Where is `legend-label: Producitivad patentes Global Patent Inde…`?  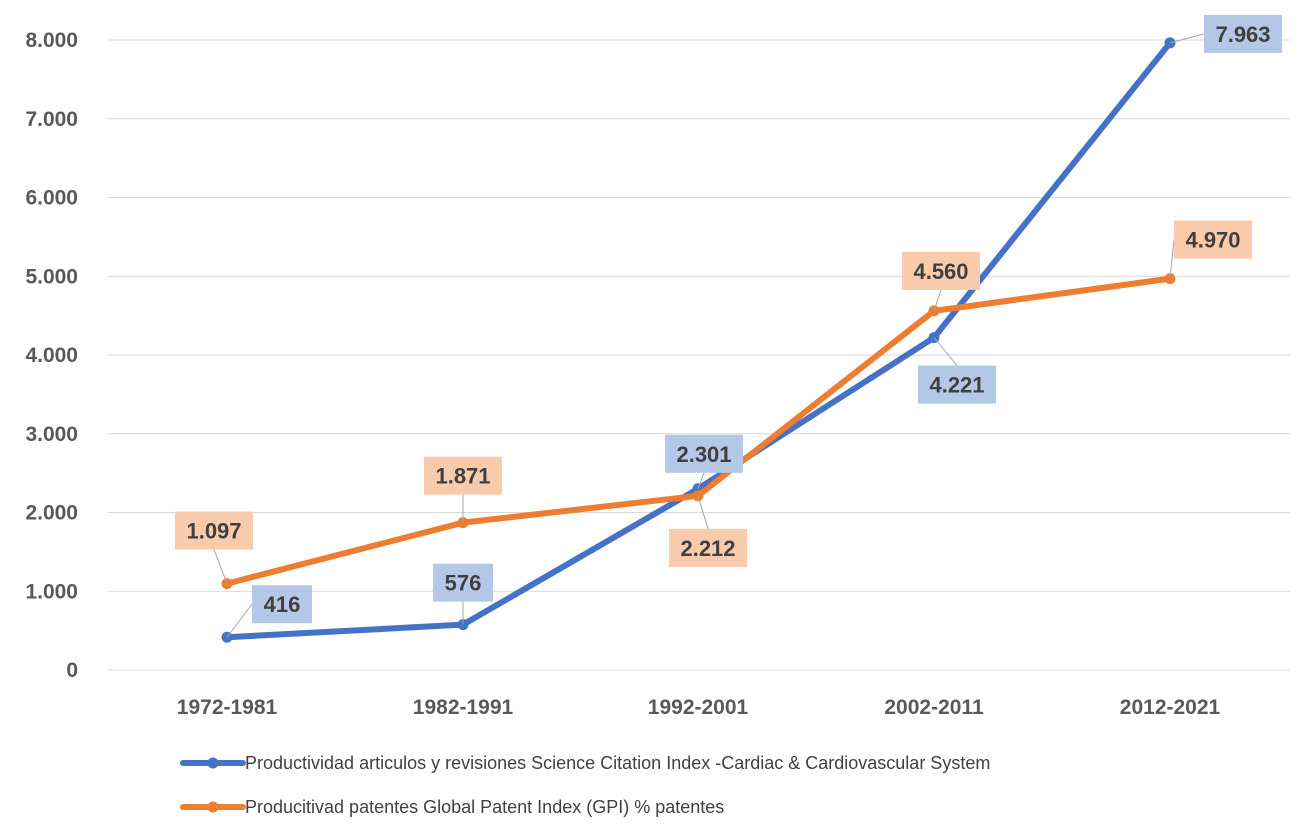
legend-label: Producitivad patentes Global Patent Inde… is located at coordinates (484, 807).